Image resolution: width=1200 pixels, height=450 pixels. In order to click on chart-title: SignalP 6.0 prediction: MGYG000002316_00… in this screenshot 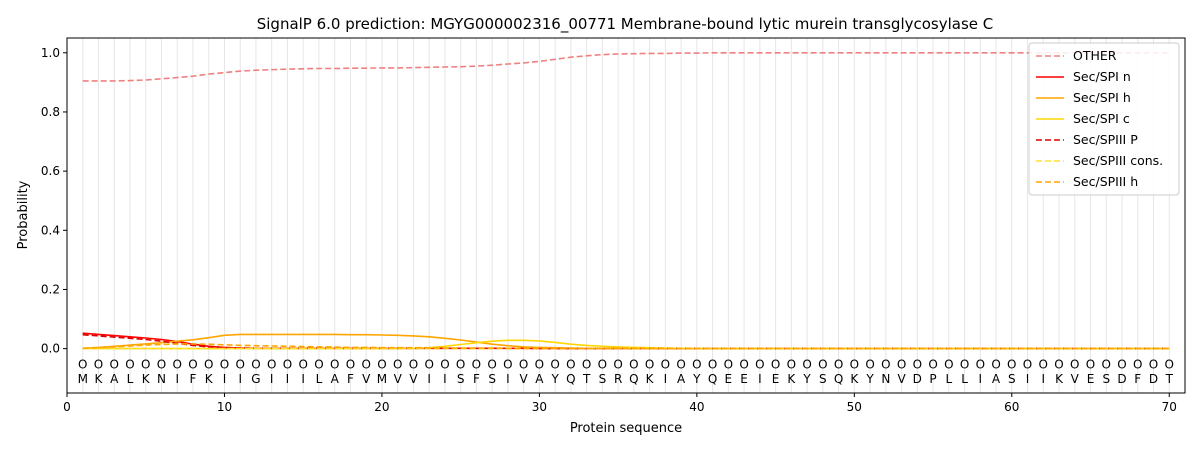, I will do `click(625, 24)`.